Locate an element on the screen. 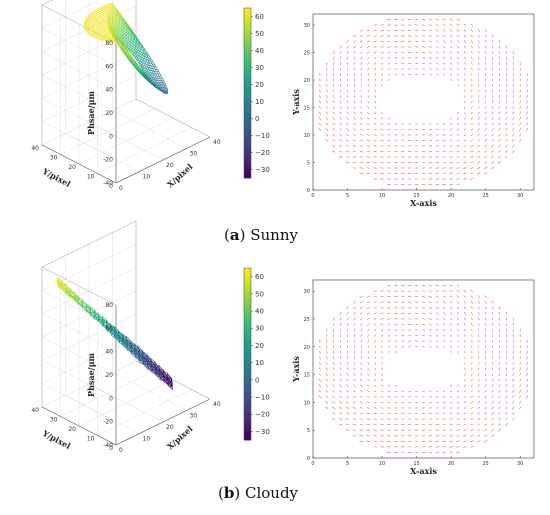 The width and height of the screenshot is (550, 515). x-tick-label: 30 is located at coordinates (520, 196).